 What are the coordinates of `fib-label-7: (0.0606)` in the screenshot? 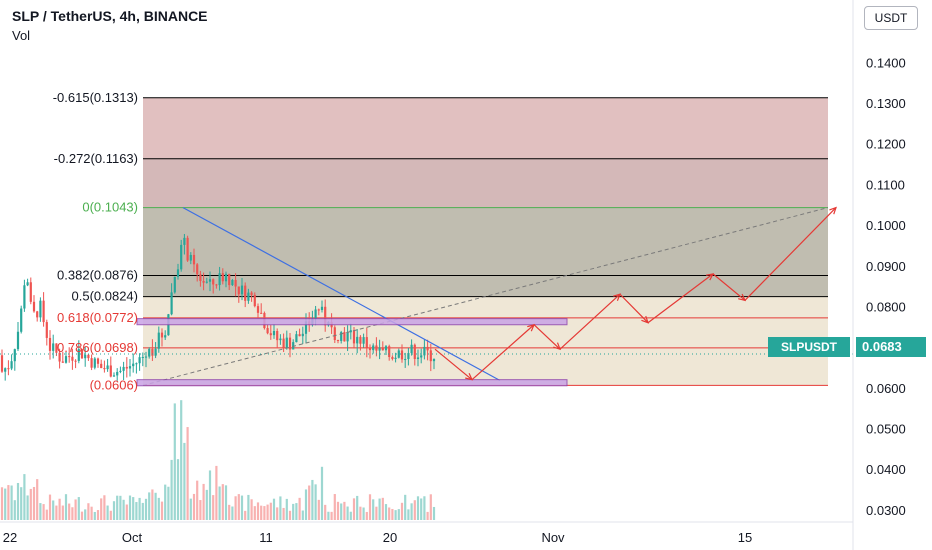 It's located at (114, 384).